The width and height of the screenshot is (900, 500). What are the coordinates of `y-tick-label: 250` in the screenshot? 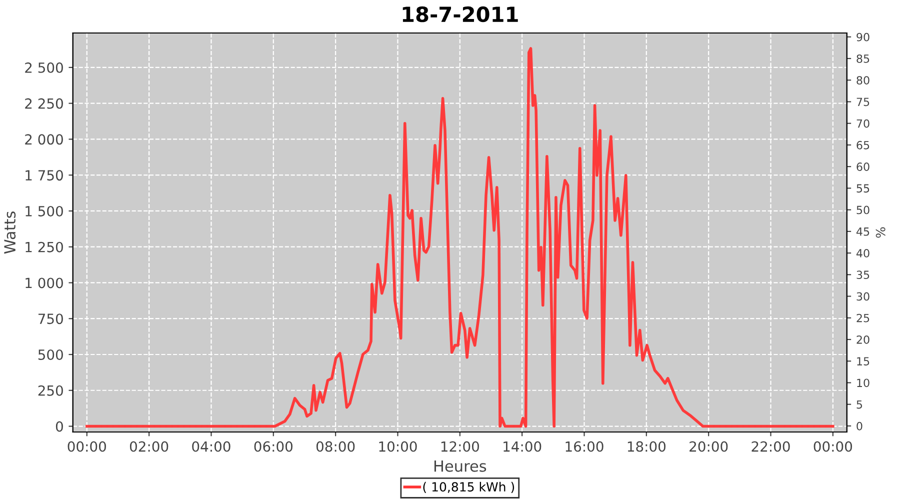 It's located at (50, 390).